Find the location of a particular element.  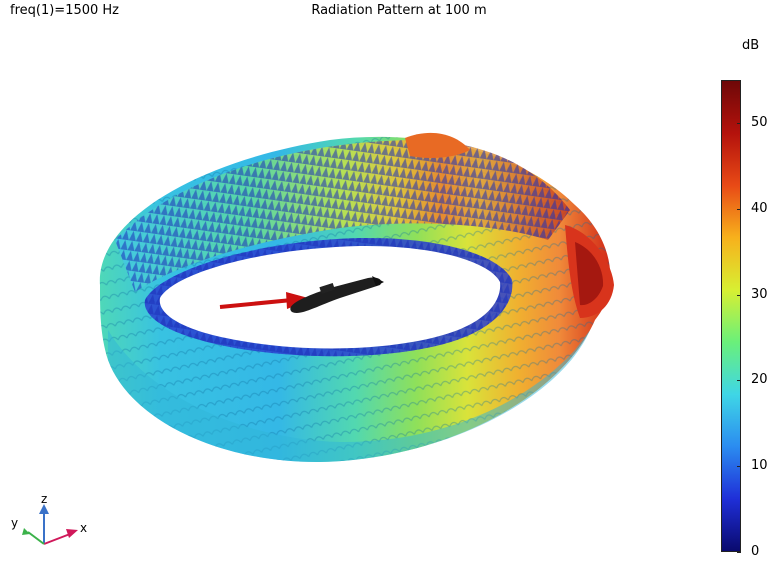

colorbar-tick-label: 0 is located at coordinates (755, 551).